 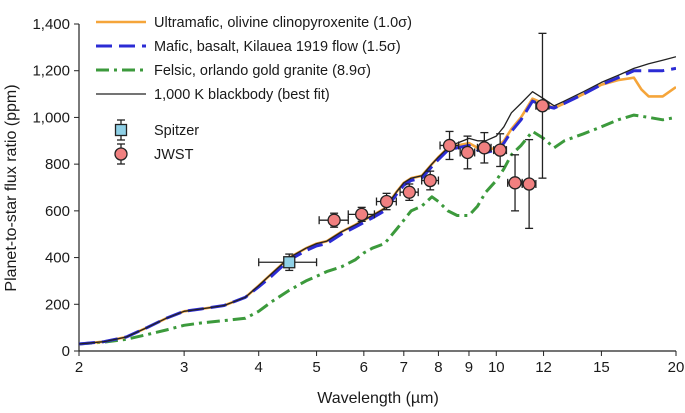 What do you see at coordinates (121, 130) in the screenshot?
I see `legend-spitzer-marker` at bounding box center [121, 130].